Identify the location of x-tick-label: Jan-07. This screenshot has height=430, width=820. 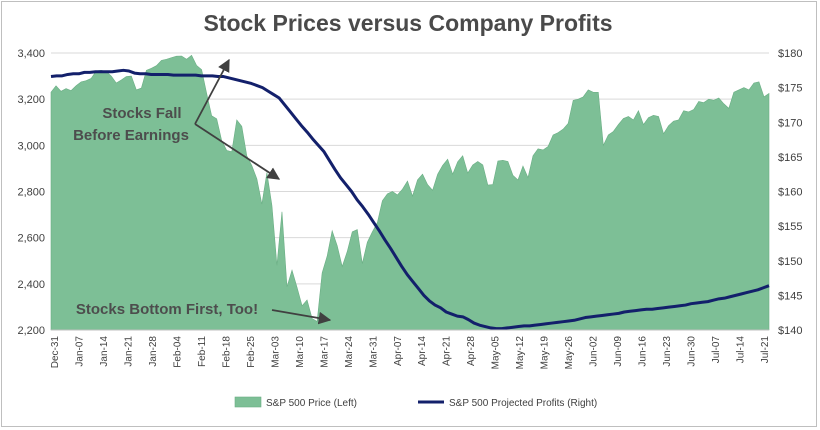
(80, 351).